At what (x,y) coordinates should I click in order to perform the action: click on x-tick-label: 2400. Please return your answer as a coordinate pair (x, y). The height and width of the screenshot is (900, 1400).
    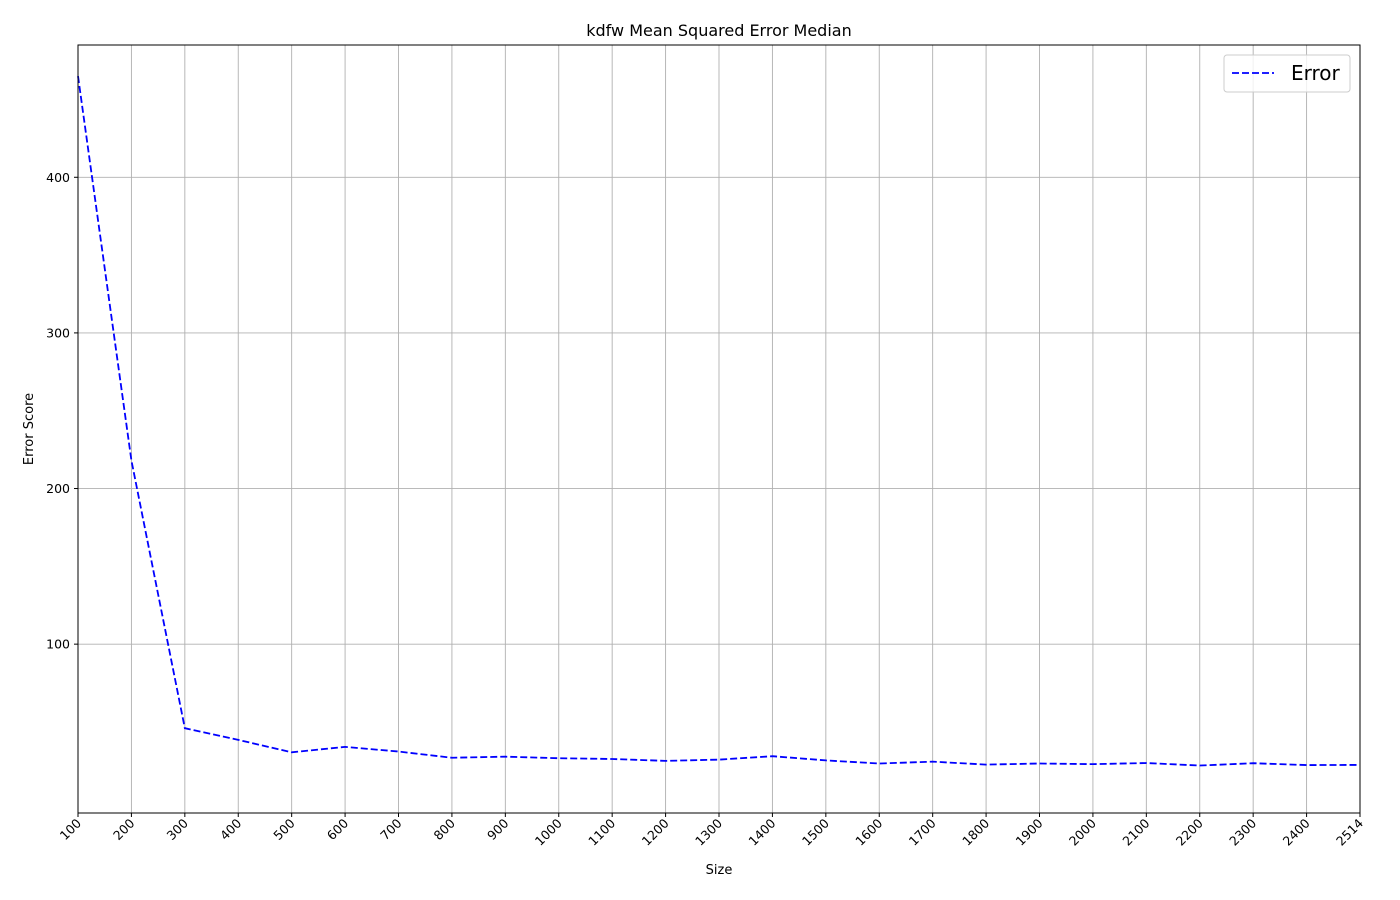
    Looking at the image, I should click on (1296, 831).